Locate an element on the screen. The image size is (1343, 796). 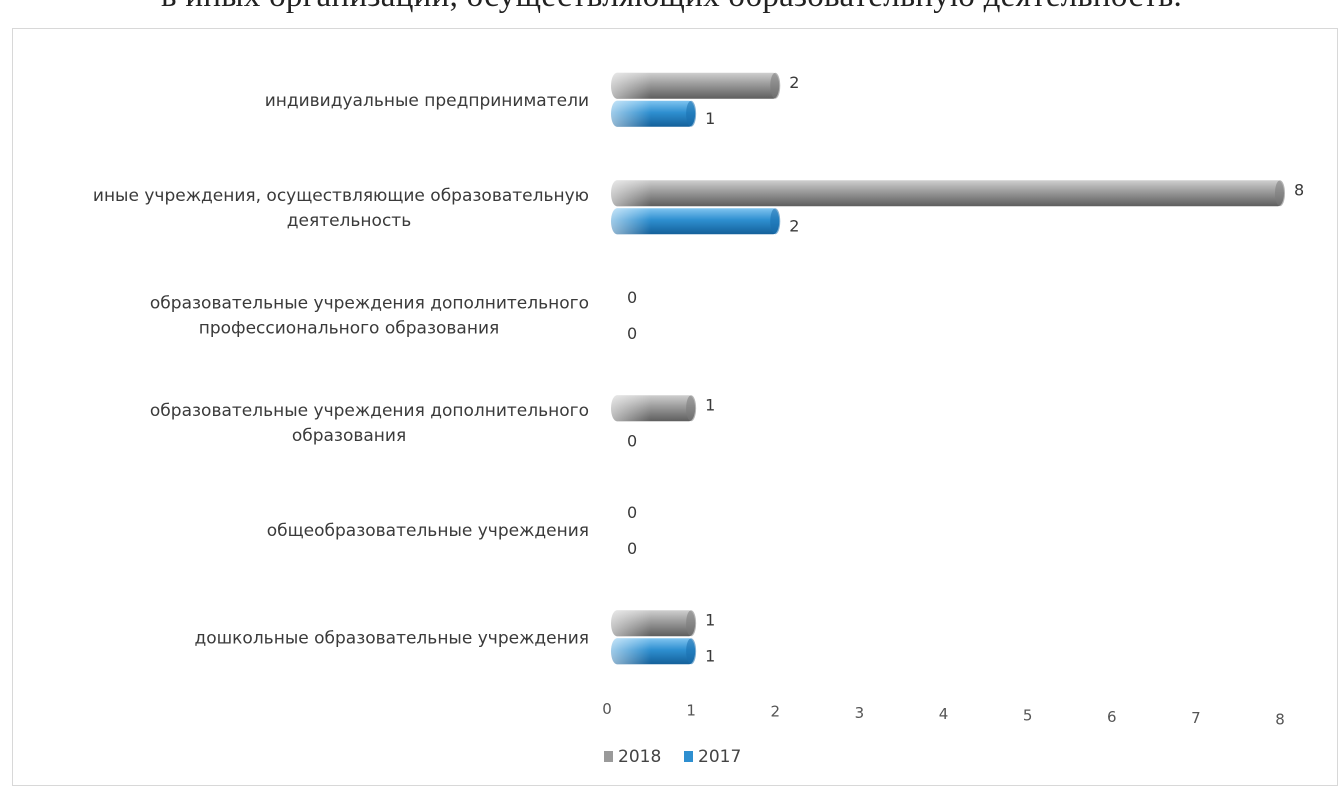
legend-swatch-2018 is located at coordinates (608, 756).